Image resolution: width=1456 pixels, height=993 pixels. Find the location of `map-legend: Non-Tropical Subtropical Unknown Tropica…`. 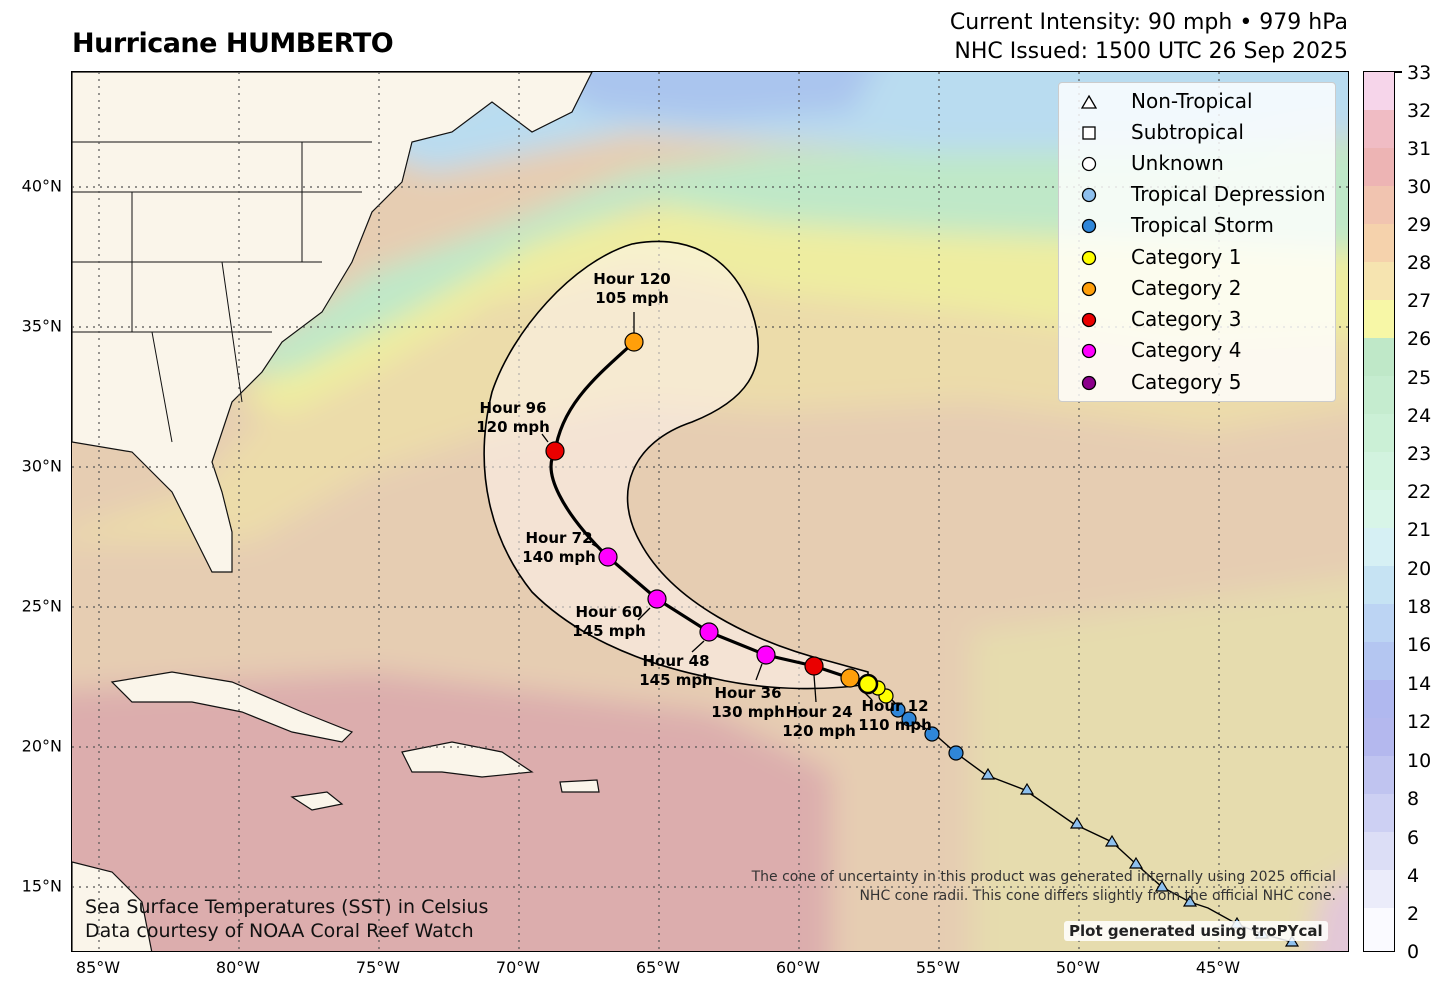

map-legend: Non-Tropical Subtropical Unknown Tropica… is located at coordinates (1197, 242).